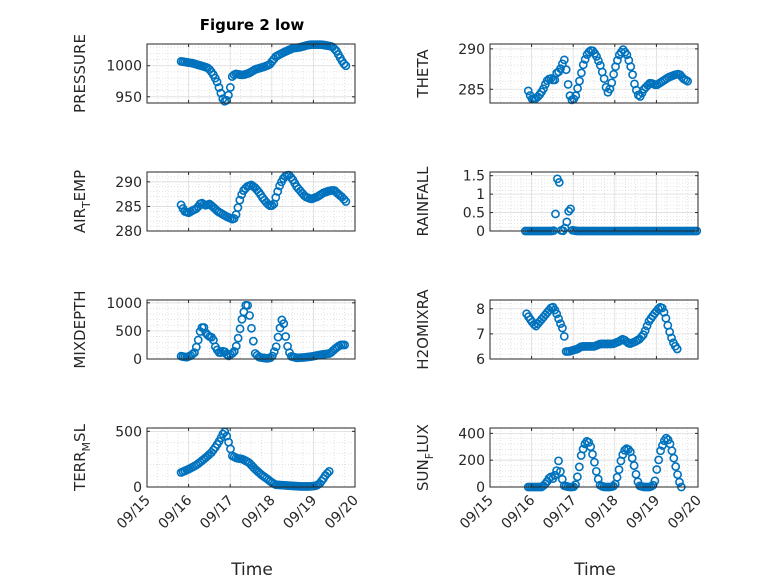 The height and width of the screenshot is (583, 778). What do you see at coordinates (474, 177) in the screenshot?
I see `y-tick-label: 1.5` at bounding box center [474, 177].